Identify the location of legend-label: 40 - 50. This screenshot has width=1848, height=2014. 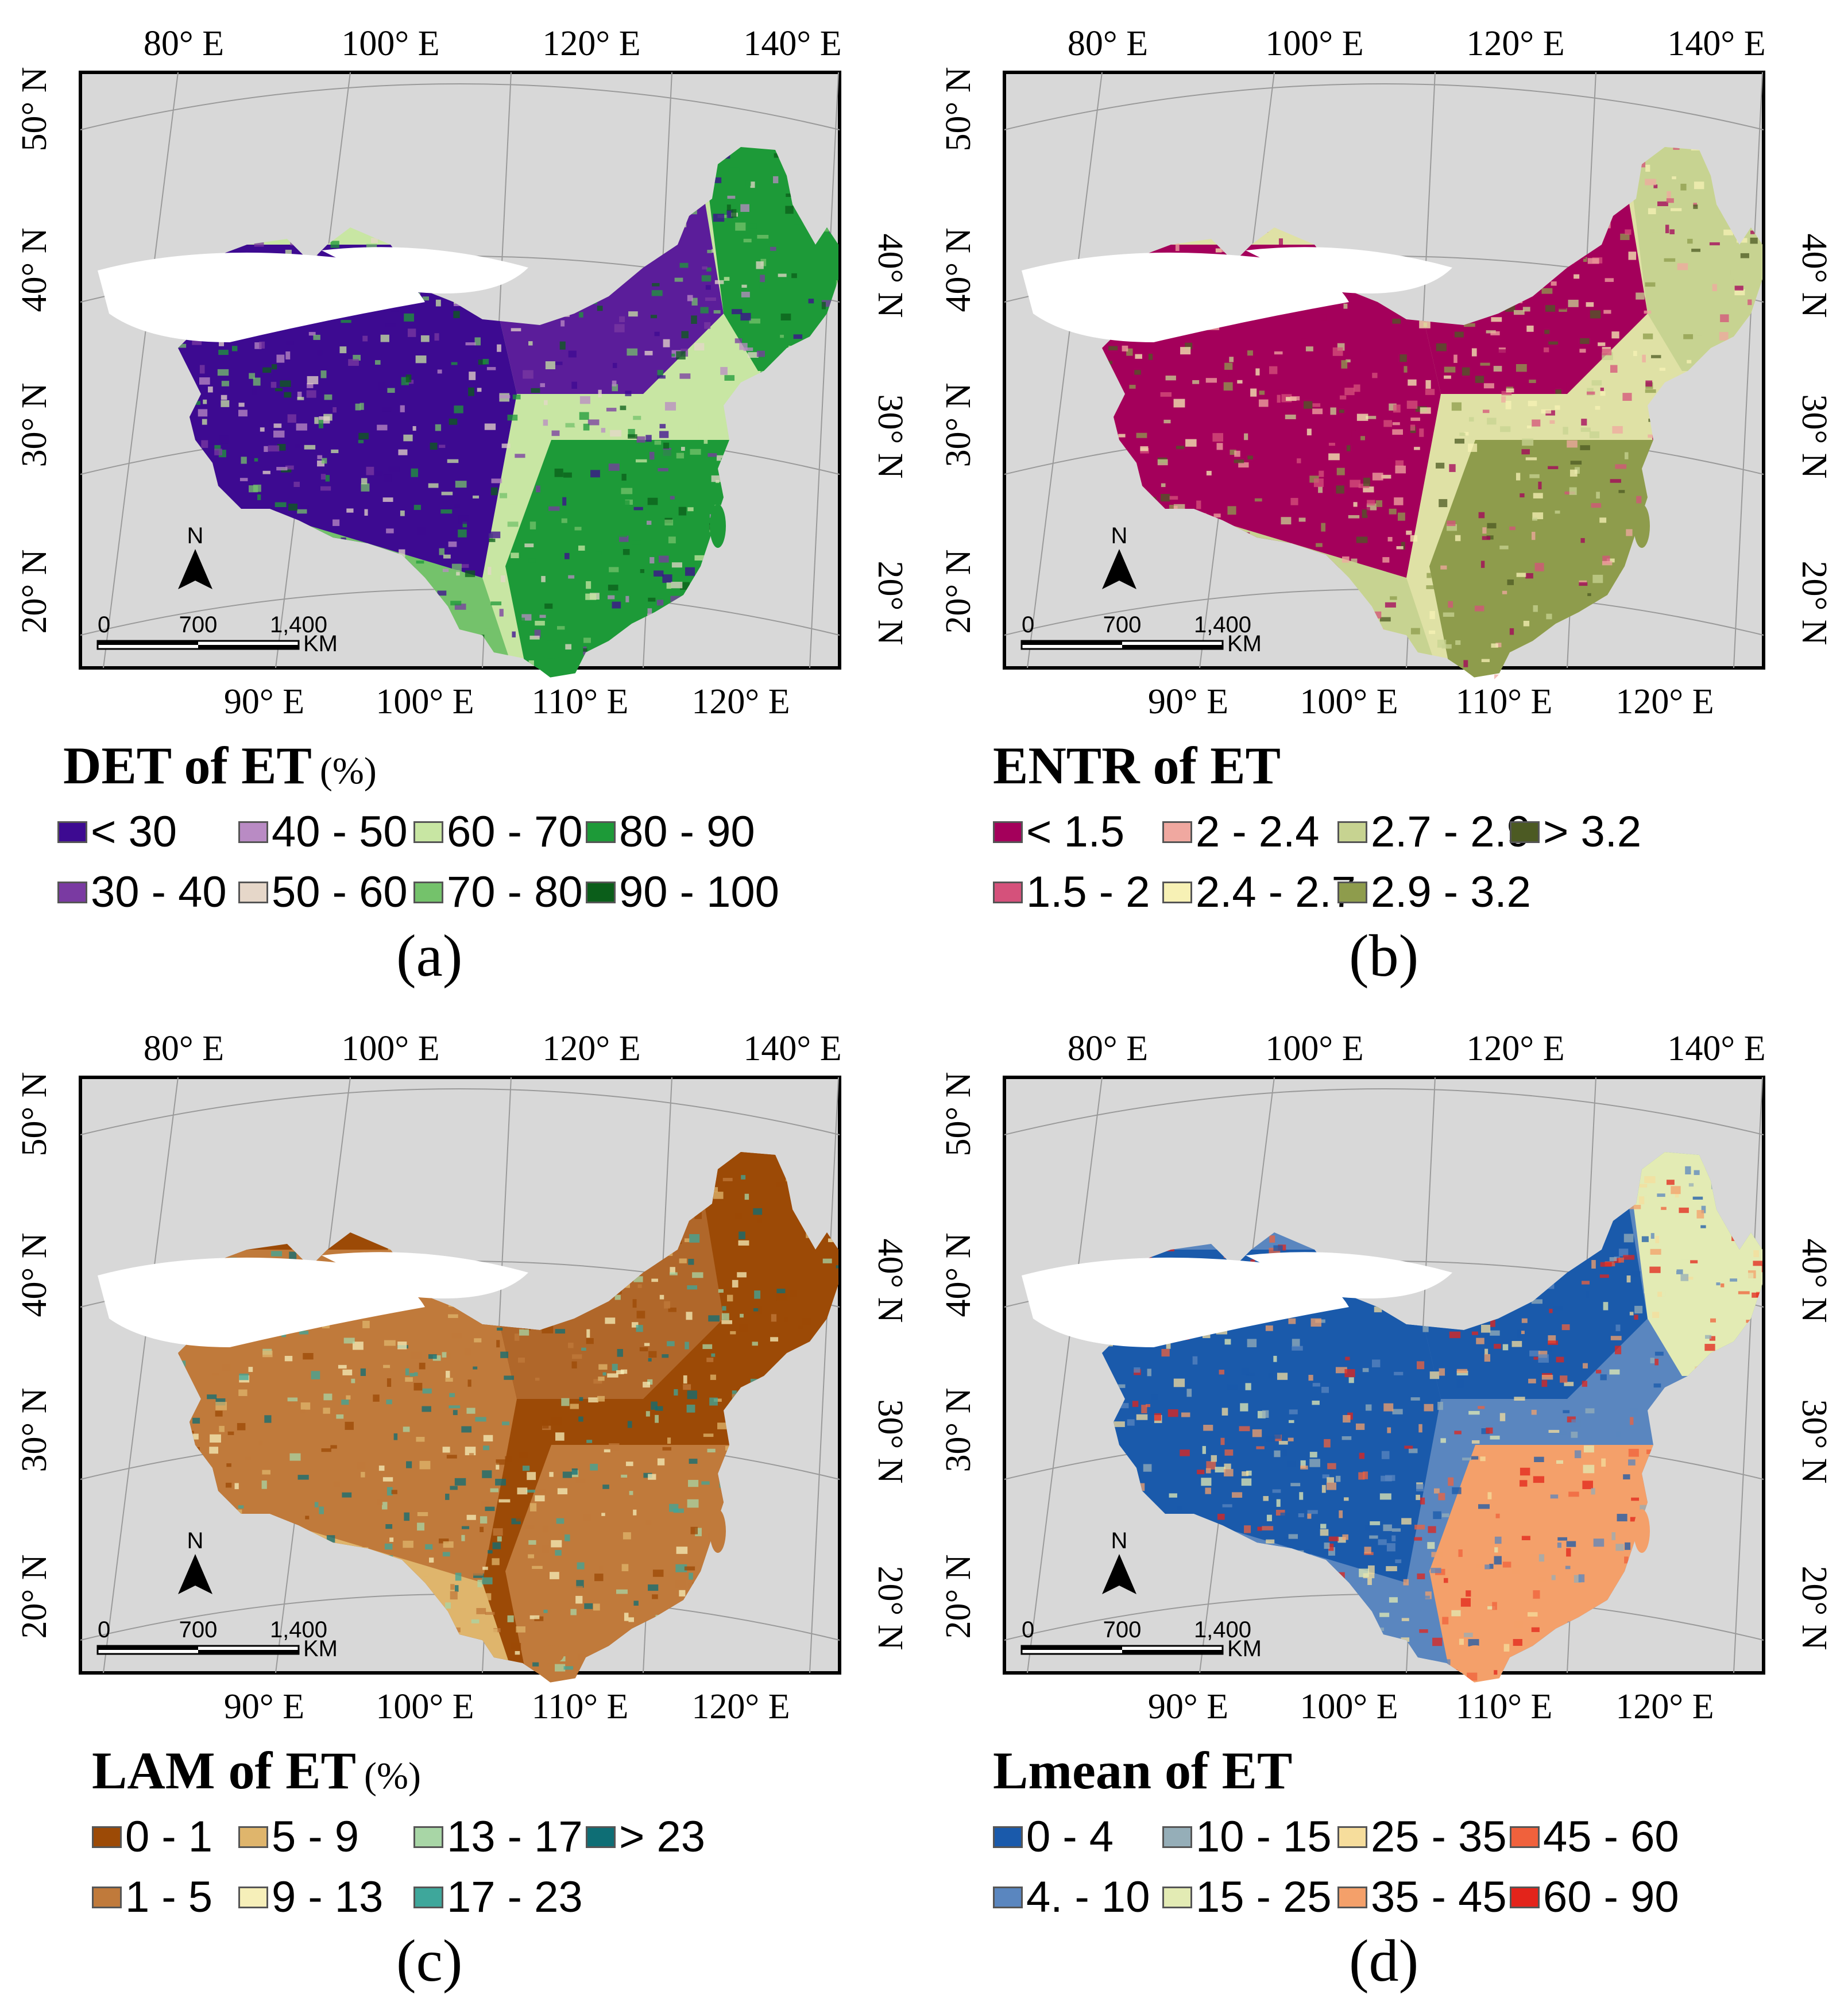
(340, 831).